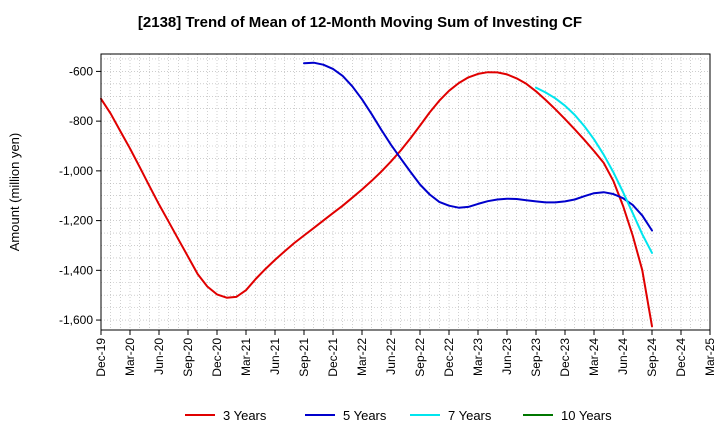 Image resolution: width=720 pixels, height=440 pixels. What do you see at coordinates (76, 221) in the screenshot?
I see `y-tick-label: -1,200` at bounding box center [76, 221].